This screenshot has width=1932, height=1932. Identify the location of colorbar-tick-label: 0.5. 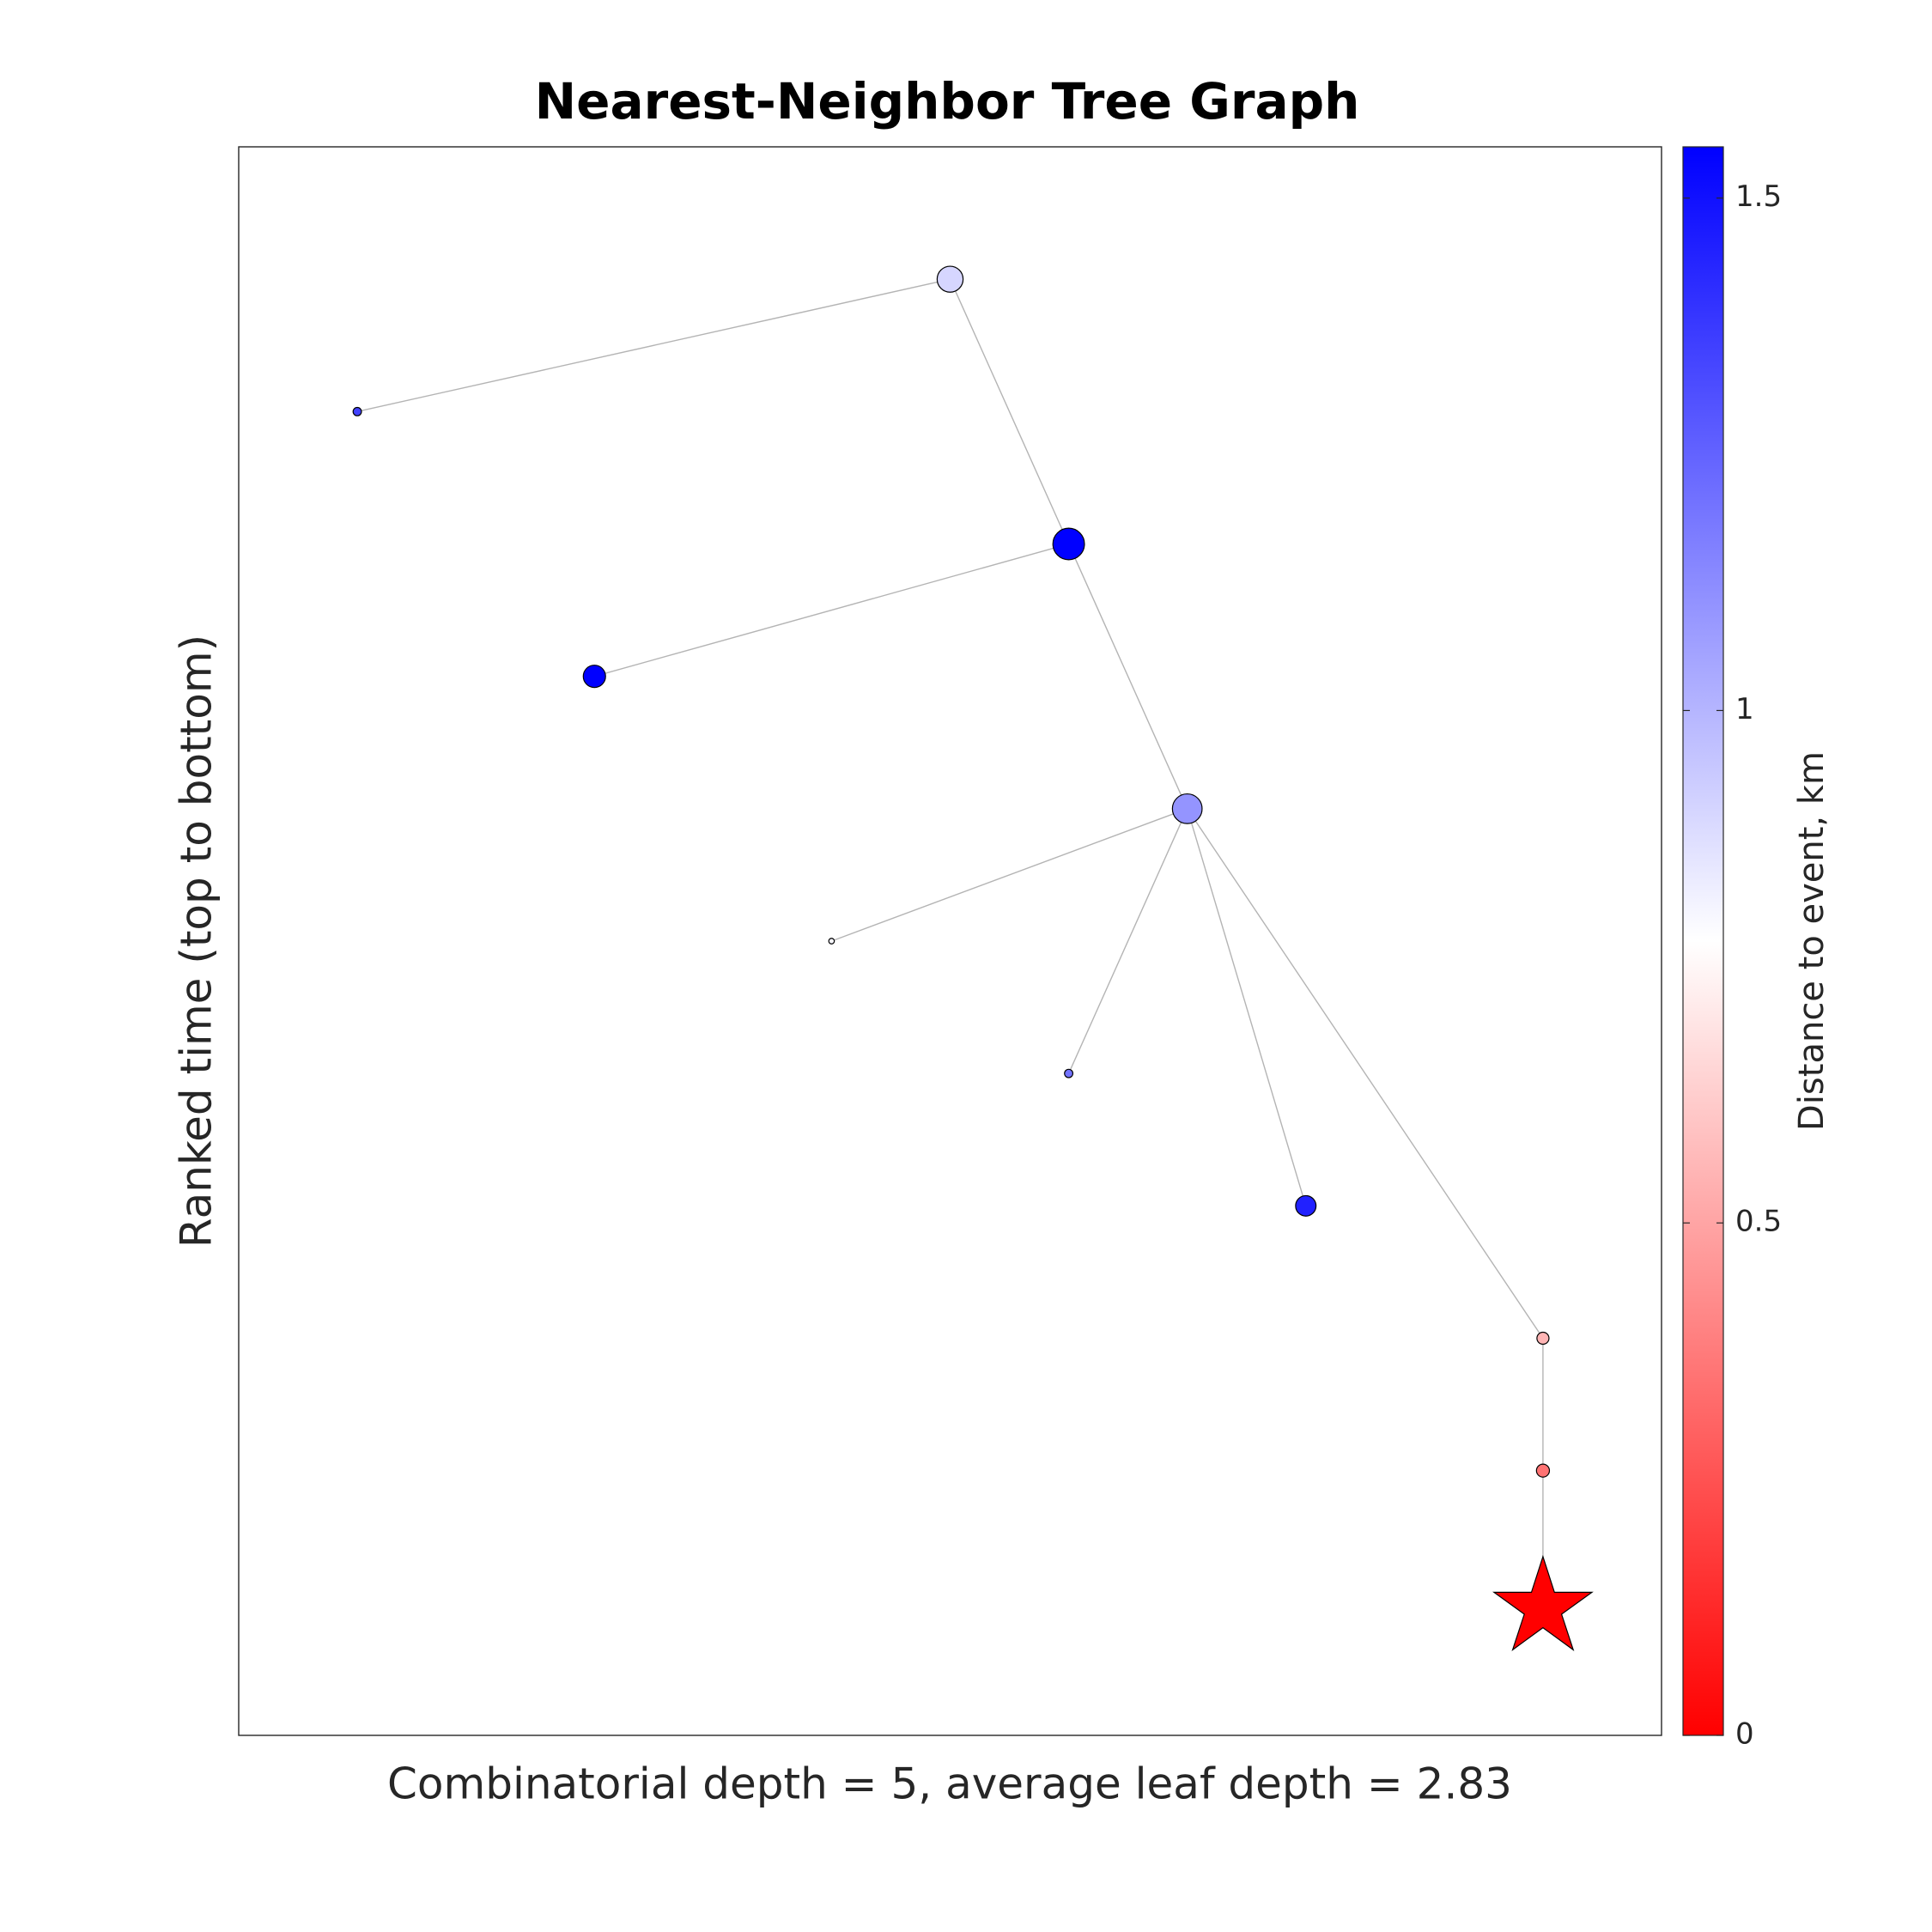
(1759, 1222).